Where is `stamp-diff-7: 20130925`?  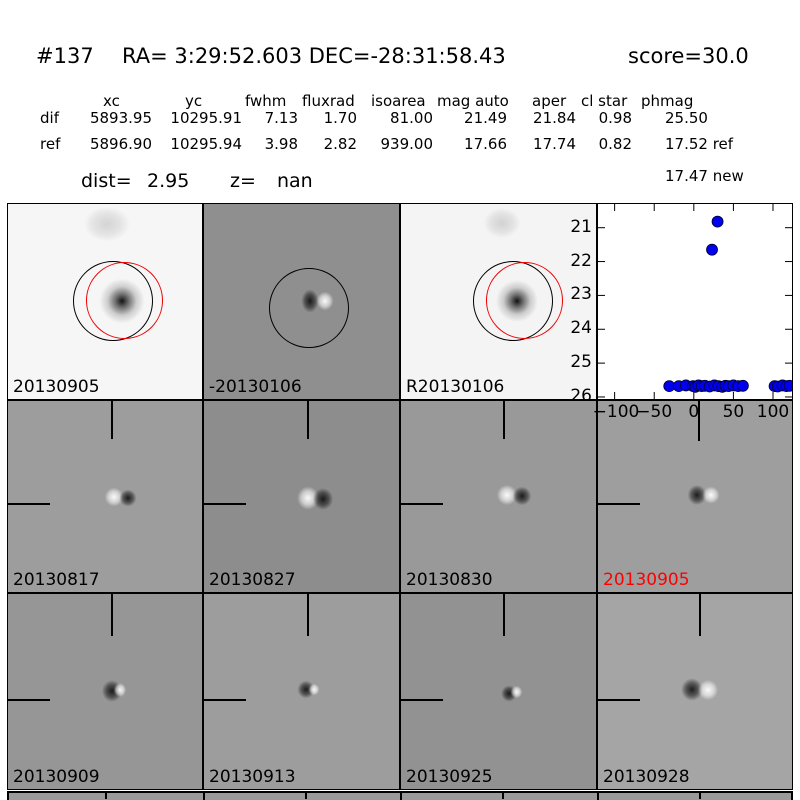 stamp-diff-7: 20130925 is located at coordinates (498, 691).